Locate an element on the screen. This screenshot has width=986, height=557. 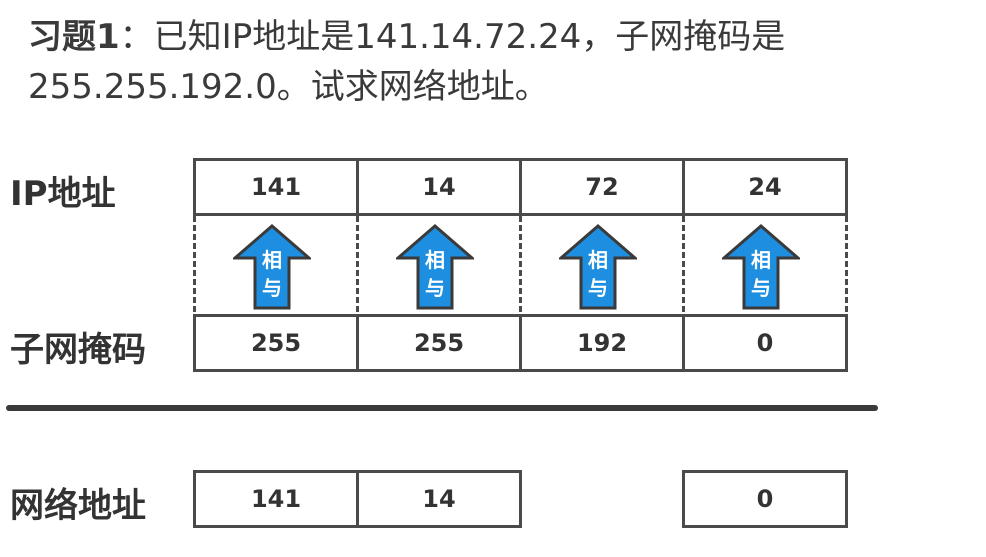
mask-octet-4: 0 is located at coordinates (765, 343).